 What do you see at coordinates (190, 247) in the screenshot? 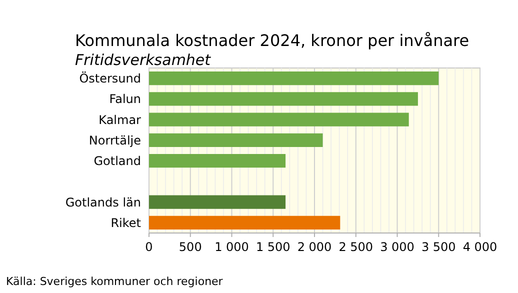
I see `x-tick-label: 500` at bounding box center [190, 247].